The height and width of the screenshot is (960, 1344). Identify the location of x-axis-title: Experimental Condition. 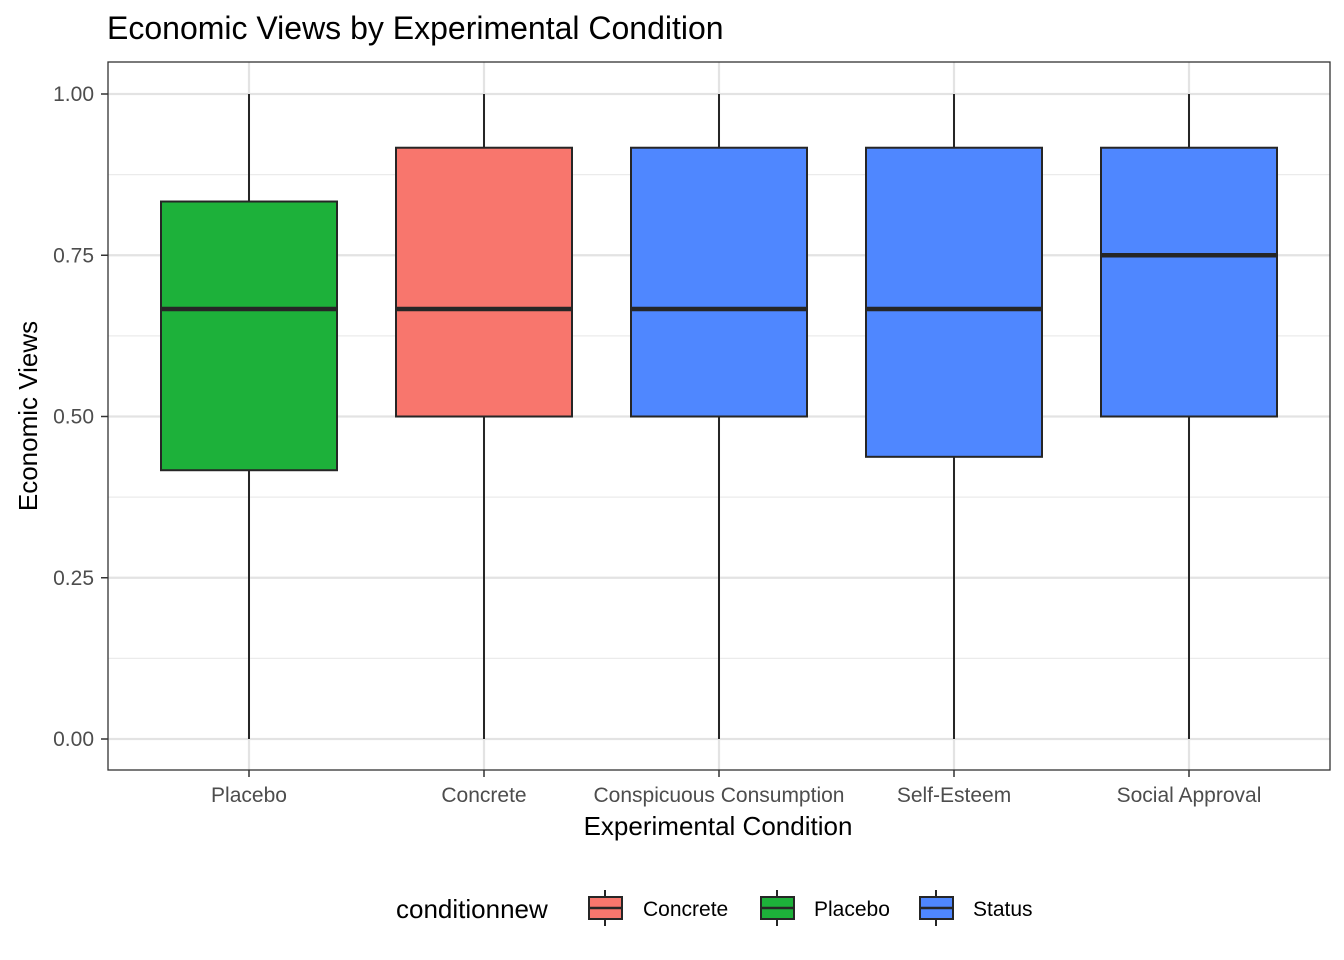
(718, 826).